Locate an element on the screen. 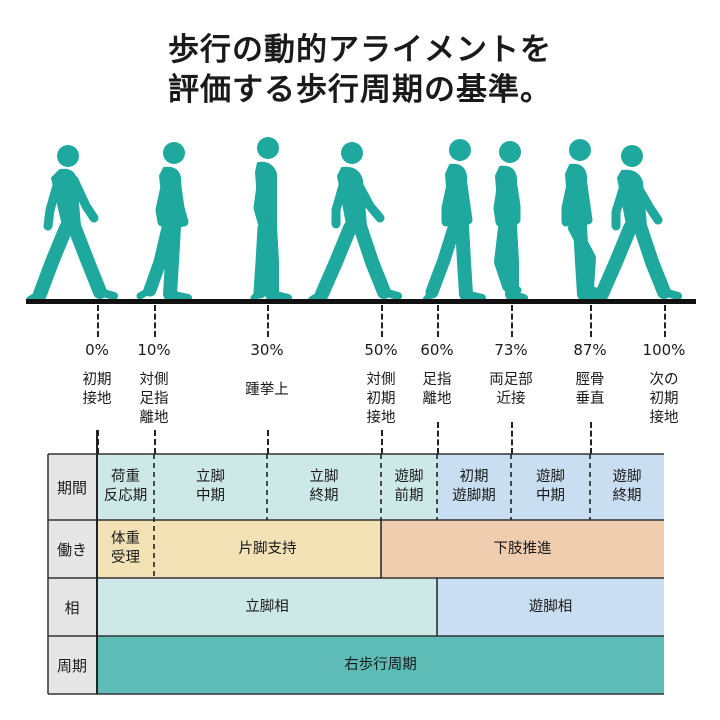  figure-contralateral-initial-contact is located at coordinates (355, 223).